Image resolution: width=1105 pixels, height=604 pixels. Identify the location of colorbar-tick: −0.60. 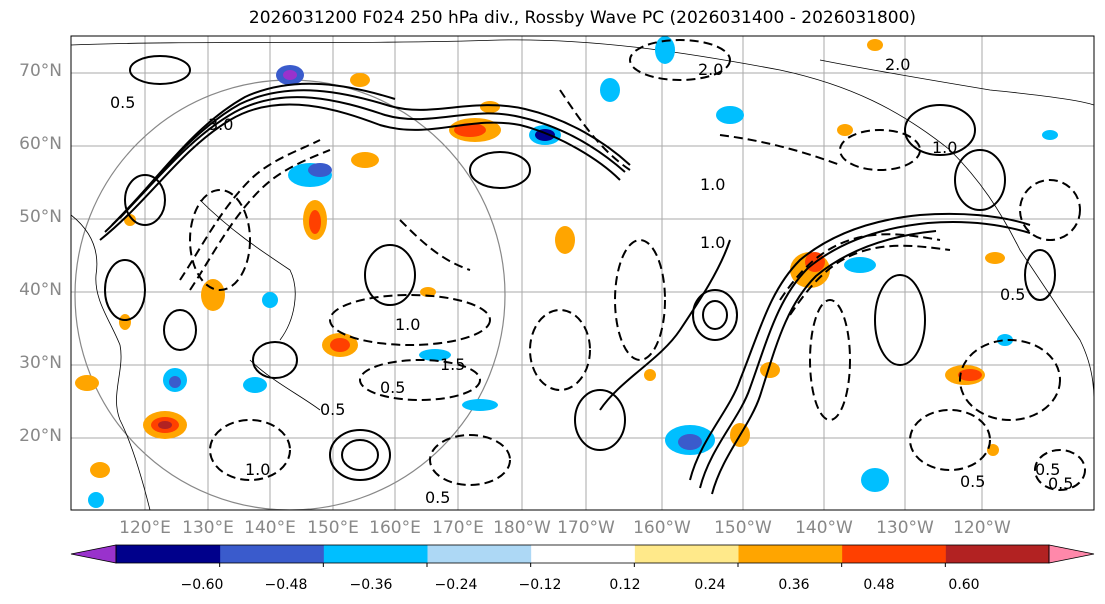
(202, 585).